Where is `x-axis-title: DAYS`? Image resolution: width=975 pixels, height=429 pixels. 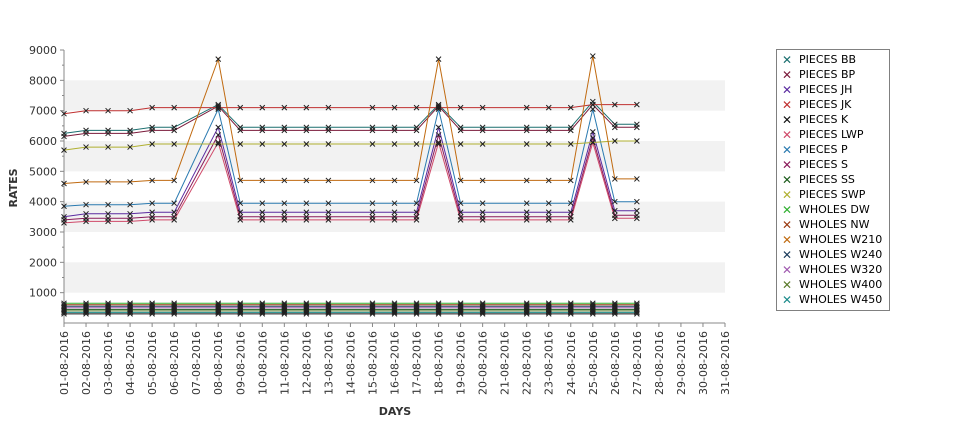 x-axis-title: DAYS is located at coordinates (395, 411).